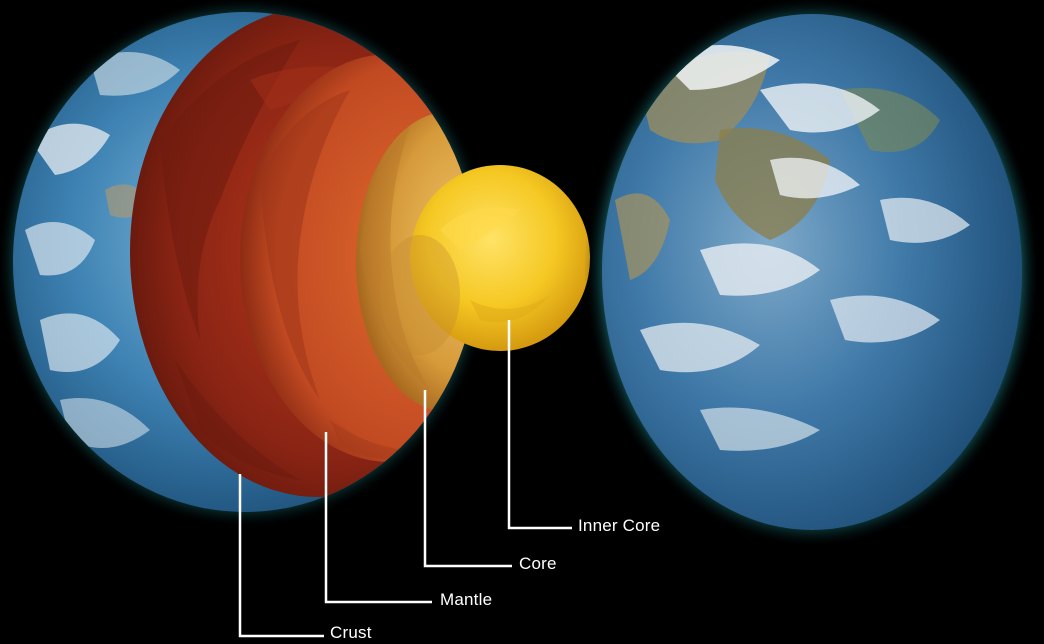  I want to click on core-leader-line, so click(467, 479).